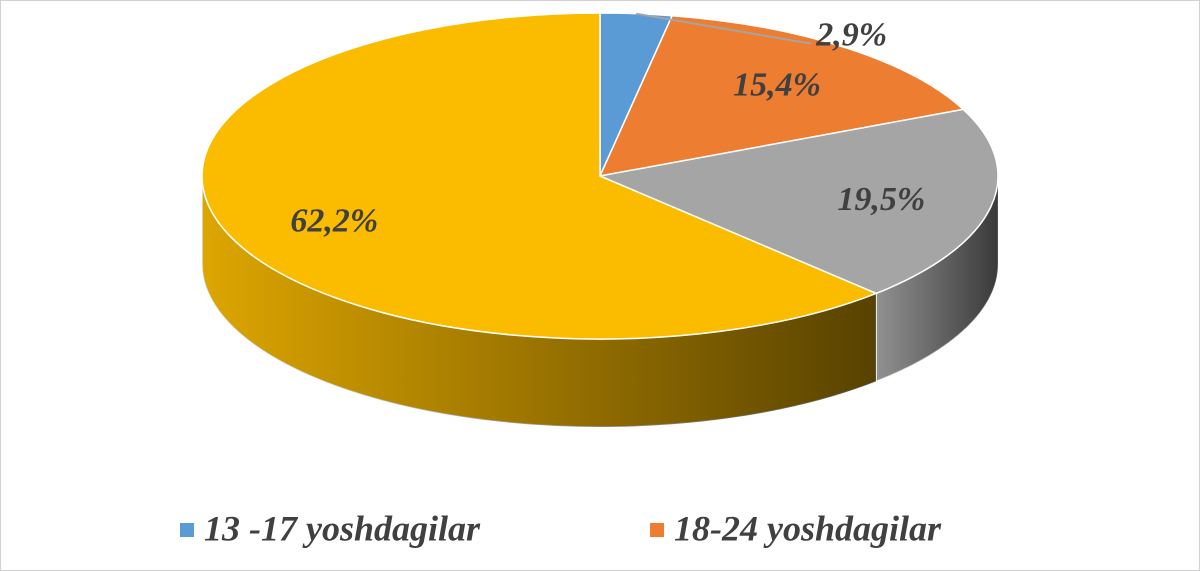  I want to click on slice-side-shade, so click(937, 279).